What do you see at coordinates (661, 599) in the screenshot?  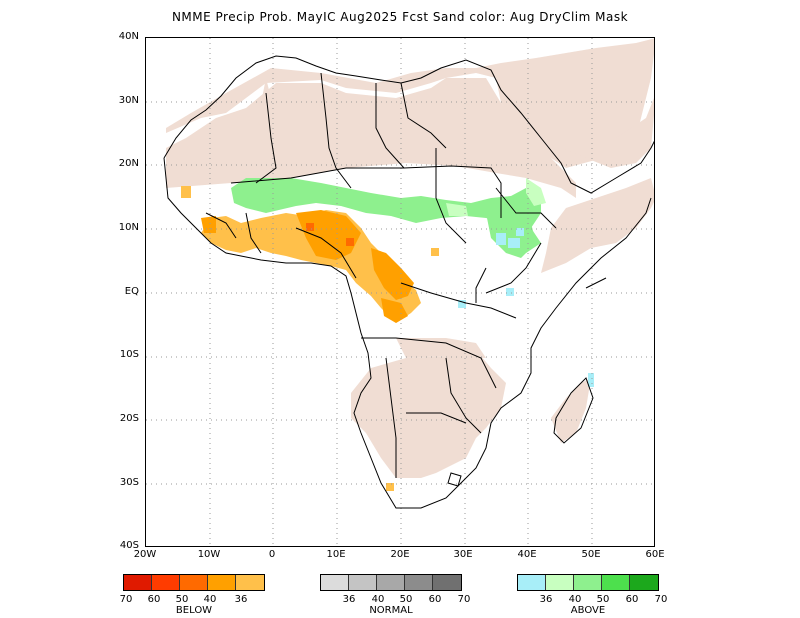 I see `legend-above-tick: 70` at bounding box center [661, 599].